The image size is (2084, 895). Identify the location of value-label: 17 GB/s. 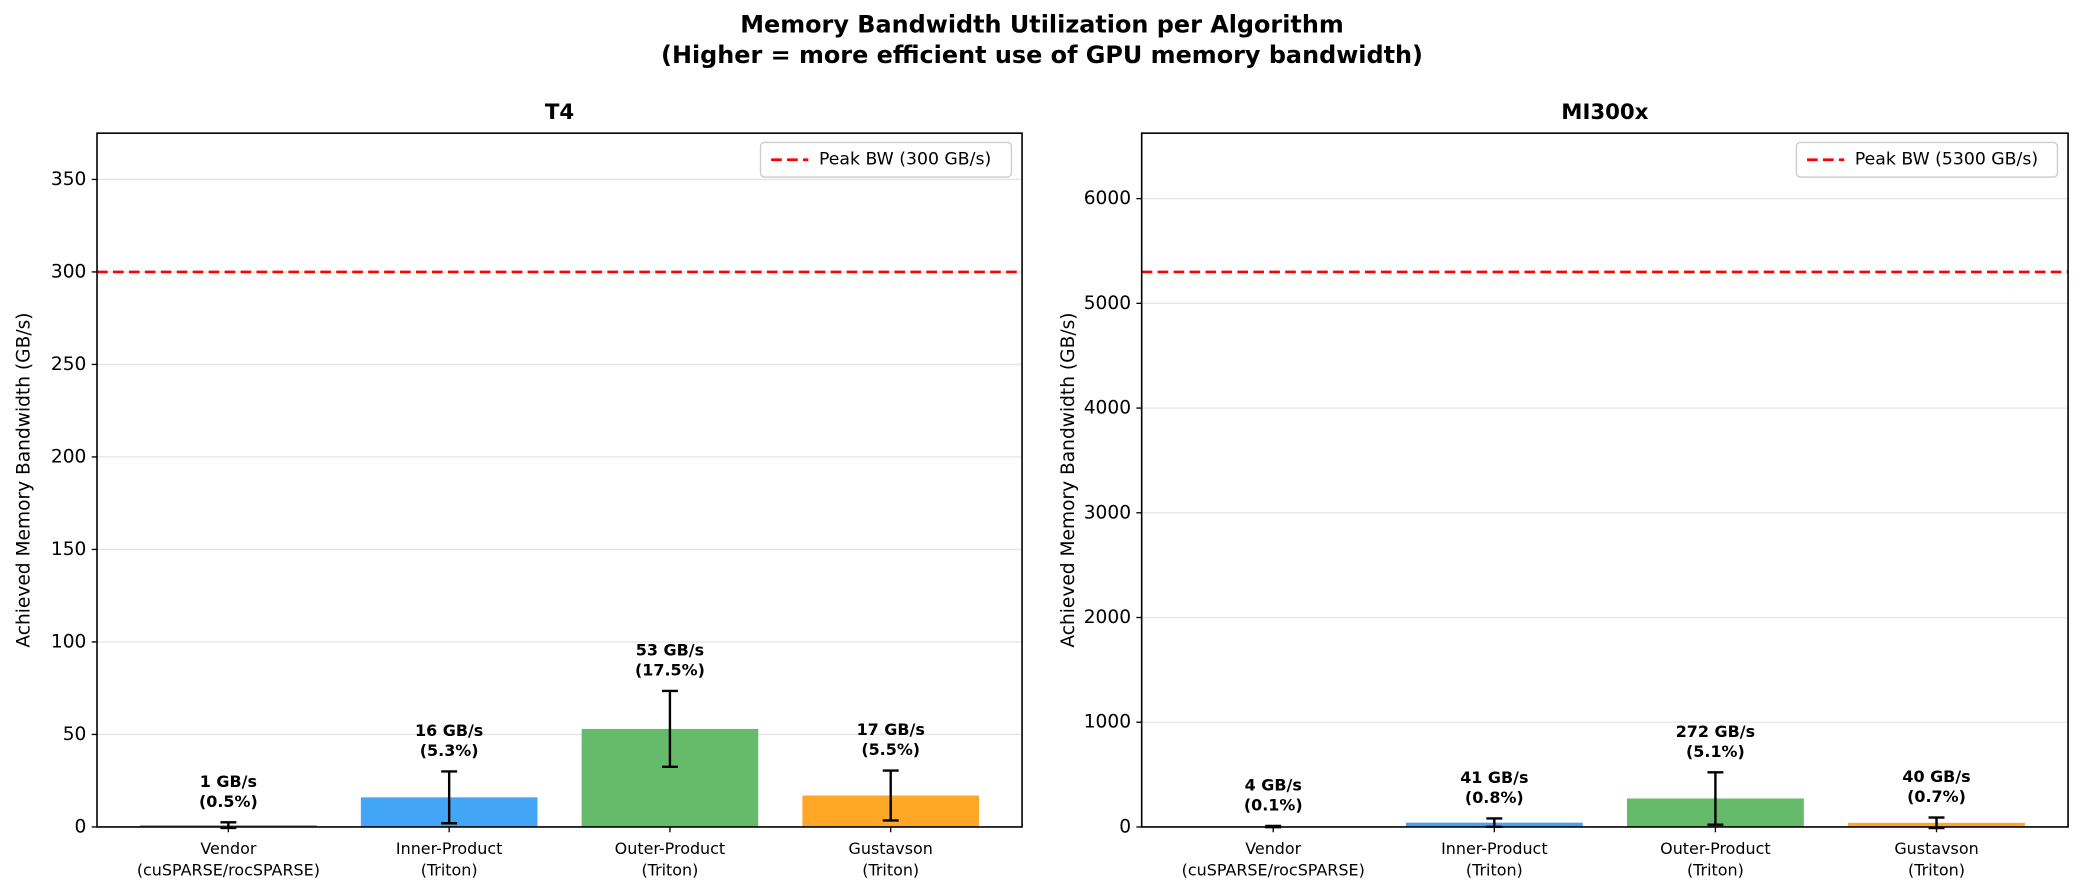
(891, 729).